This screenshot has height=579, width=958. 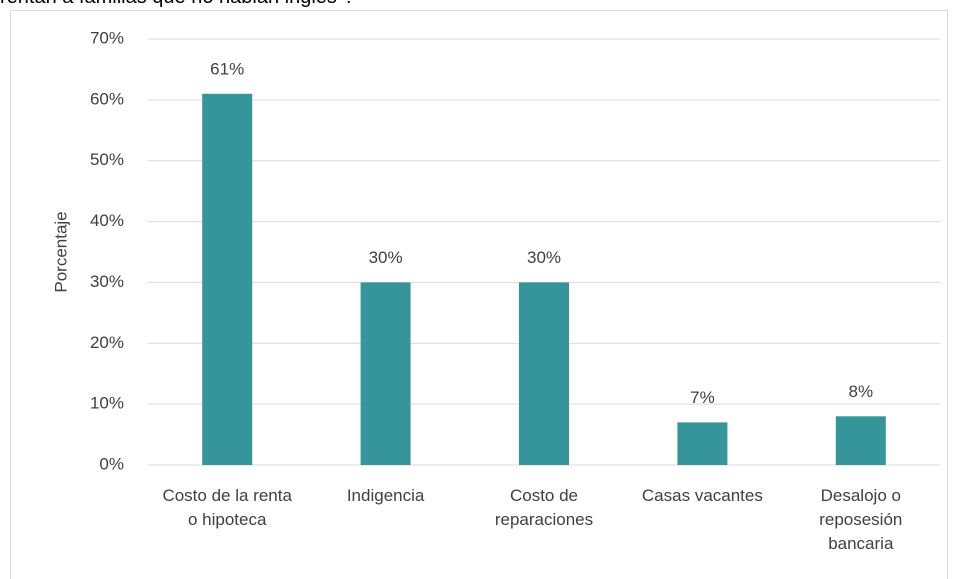 I want to click on data-label: 7%, so click(x=702, y=397).